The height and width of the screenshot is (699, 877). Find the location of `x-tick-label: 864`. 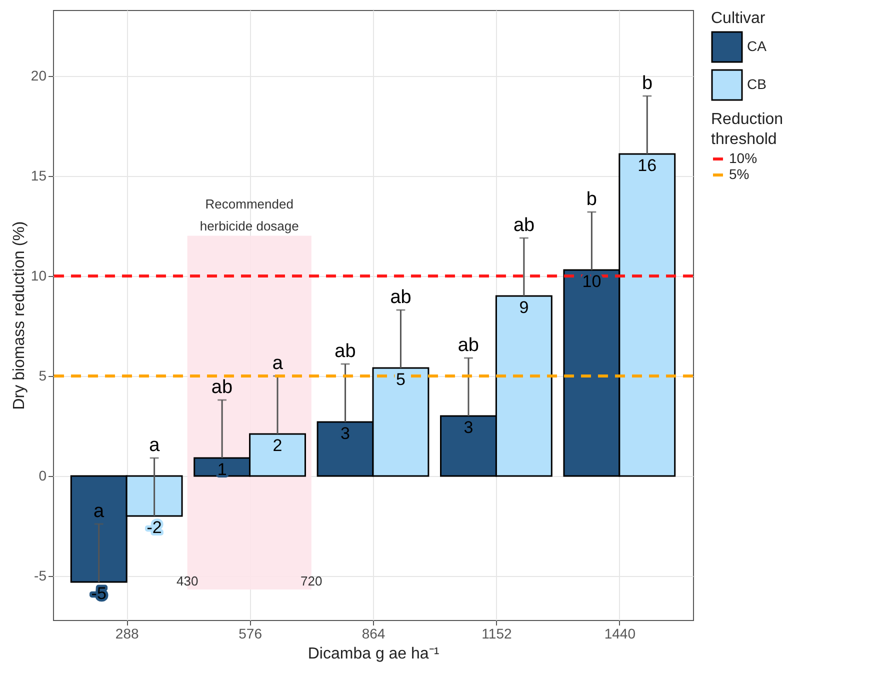

x-tick-label: 864 is located at coordinates (374, 634).